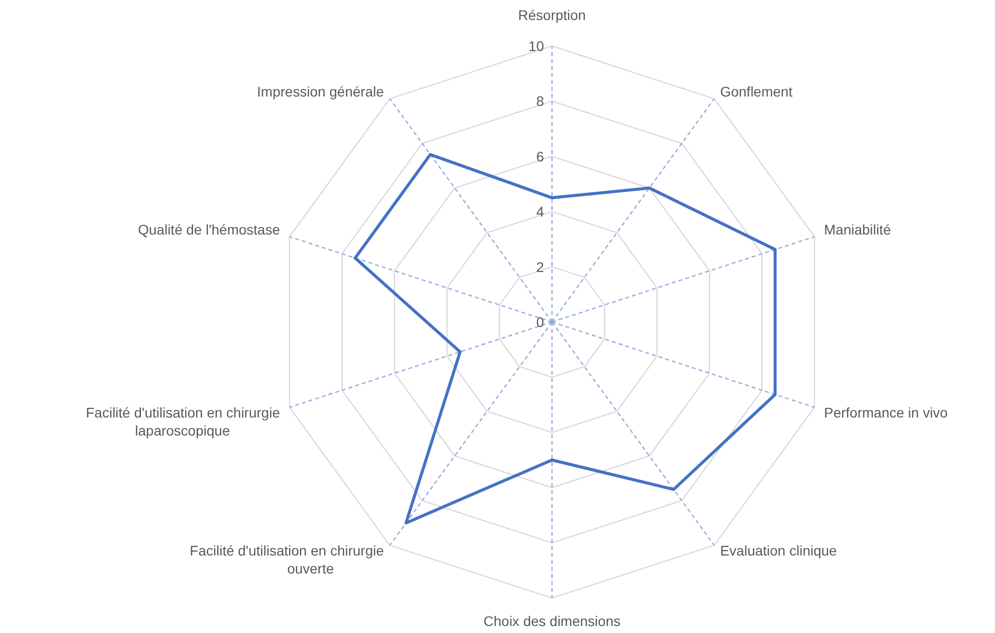  I want to click on y-tick-label: 4, so click(540, 212).